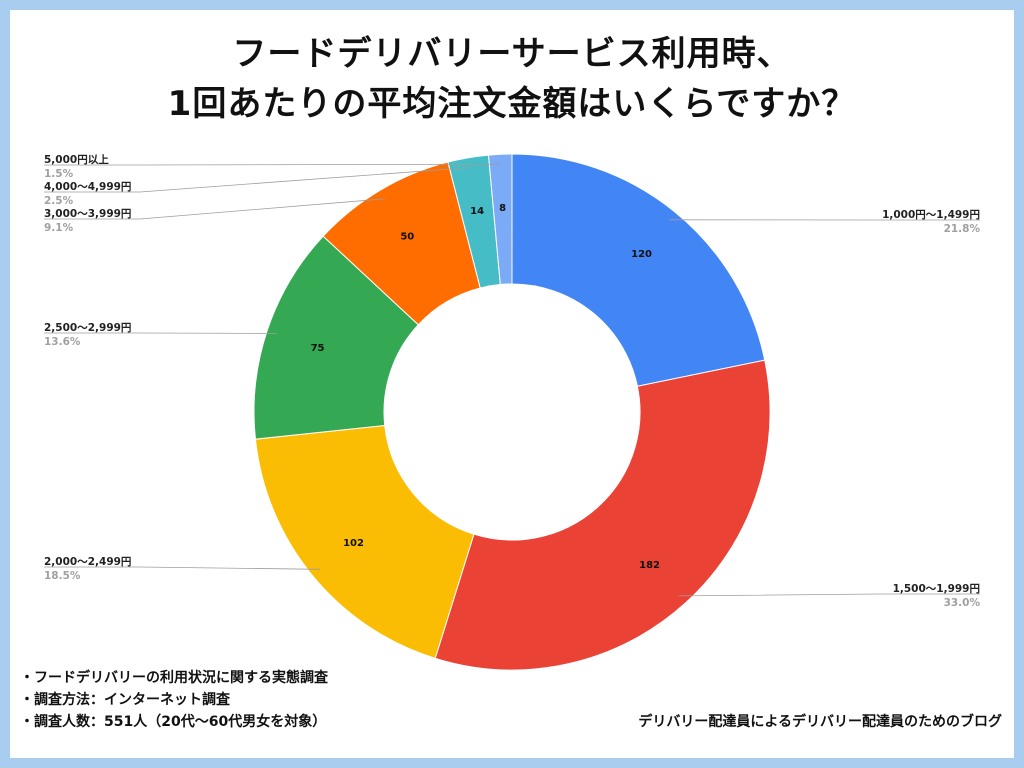 The width and height of the screenshot is (1024, 768). What do you see at coordinates (87, 187) in the screenshot?
I see `slice-category-label: 4,000〜4,999円` at bounding box center [87, 187].